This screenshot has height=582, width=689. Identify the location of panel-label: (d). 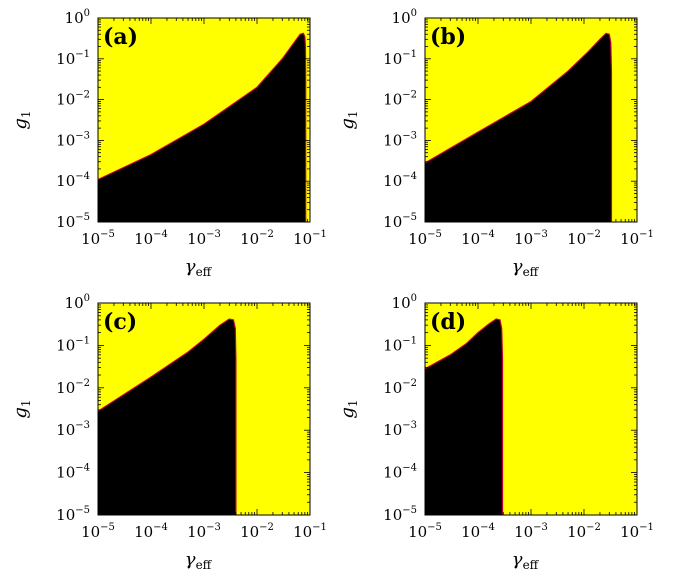
(448, 322).